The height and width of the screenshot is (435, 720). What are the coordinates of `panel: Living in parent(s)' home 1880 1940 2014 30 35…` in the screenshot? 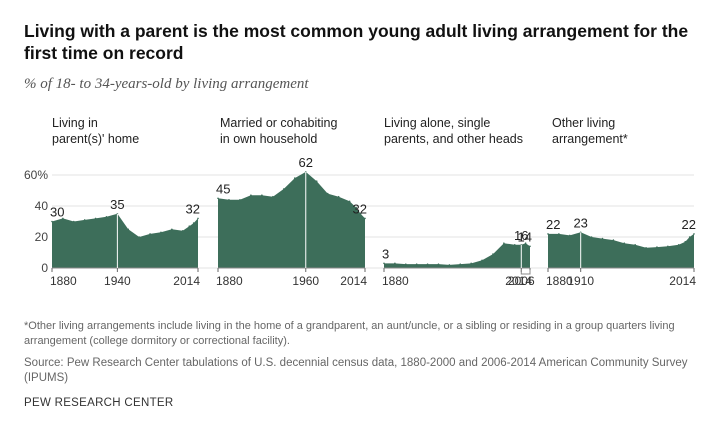 It's located at (125, 202).